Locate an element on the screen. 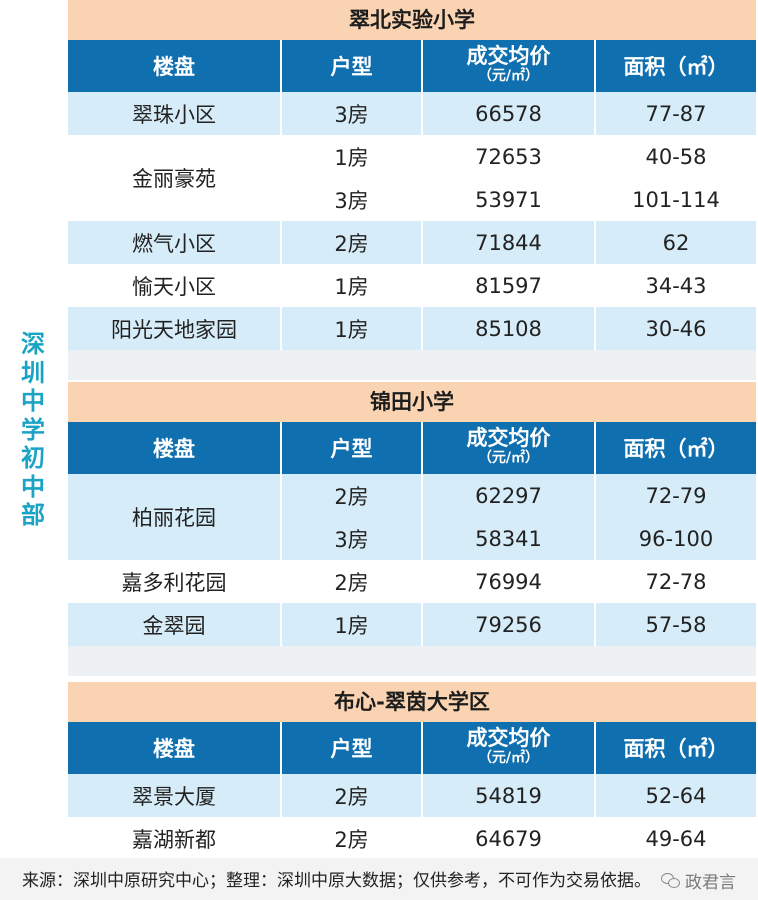 The width and height of the screenshot is (758, 900). table-row: 嘉湖新都 2房 64679 49-64 is located at coordinates (412, 838).